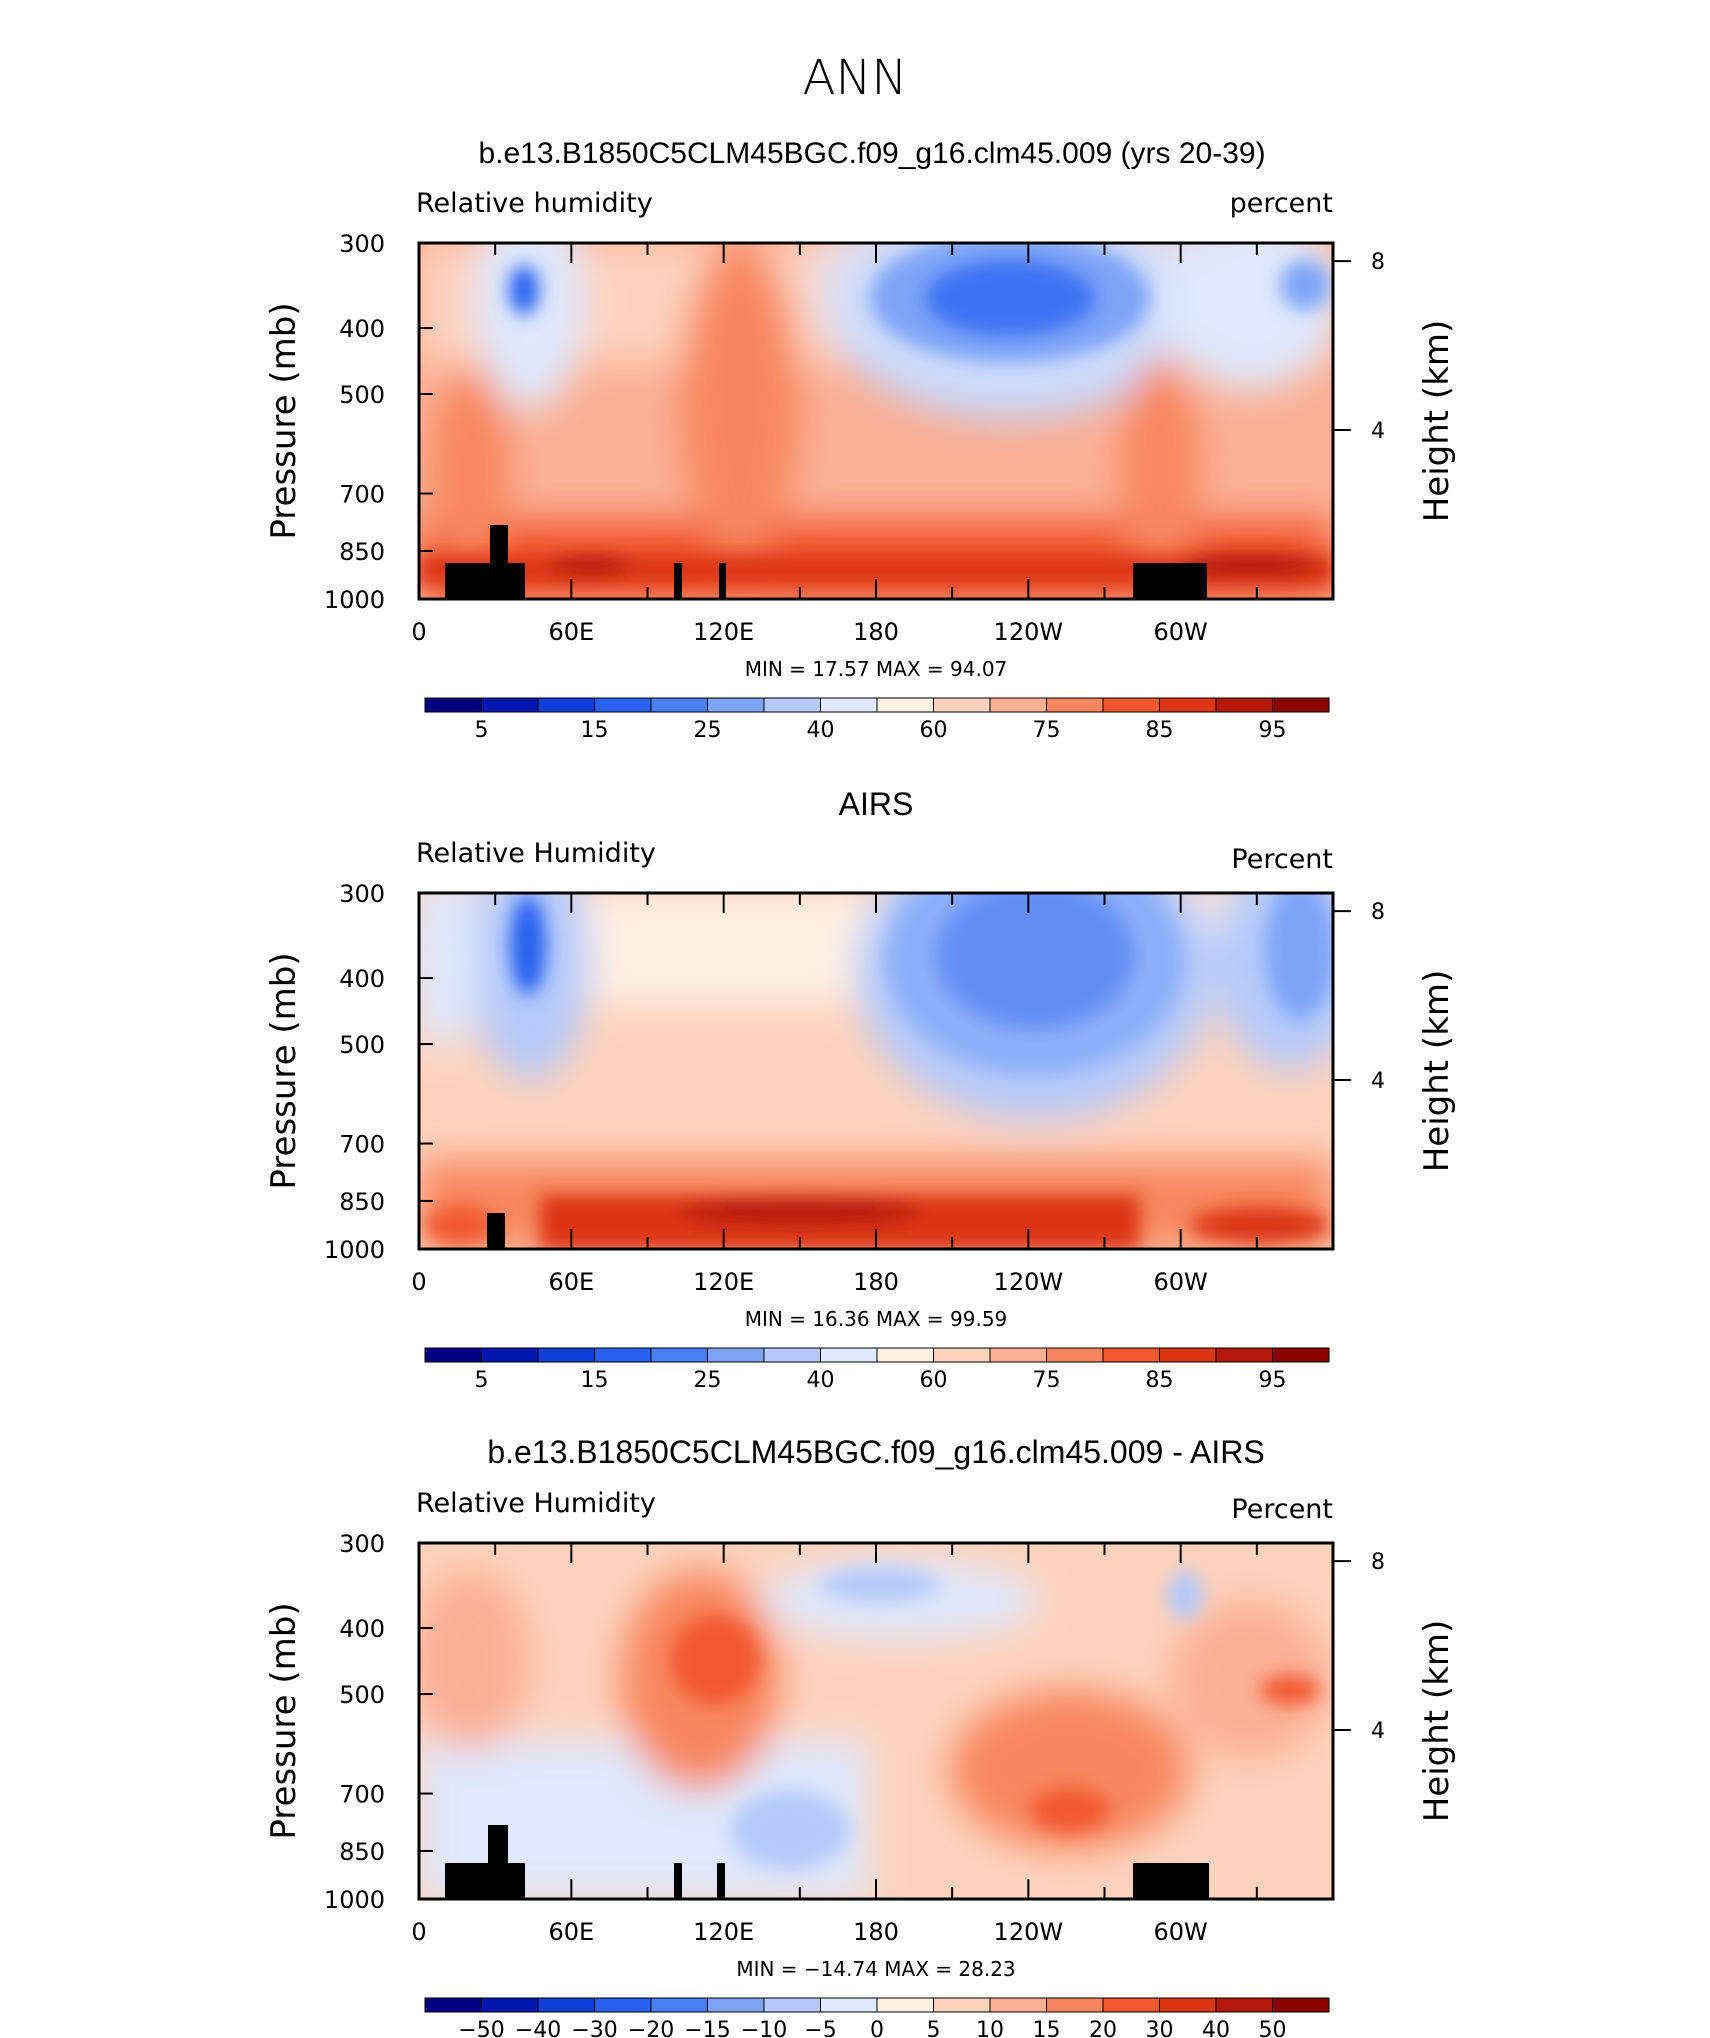  What do you see at coordinates (481, 2028) in the screenshot?
I see `colorbar-label: −50` at bounding box center [481, 2028].